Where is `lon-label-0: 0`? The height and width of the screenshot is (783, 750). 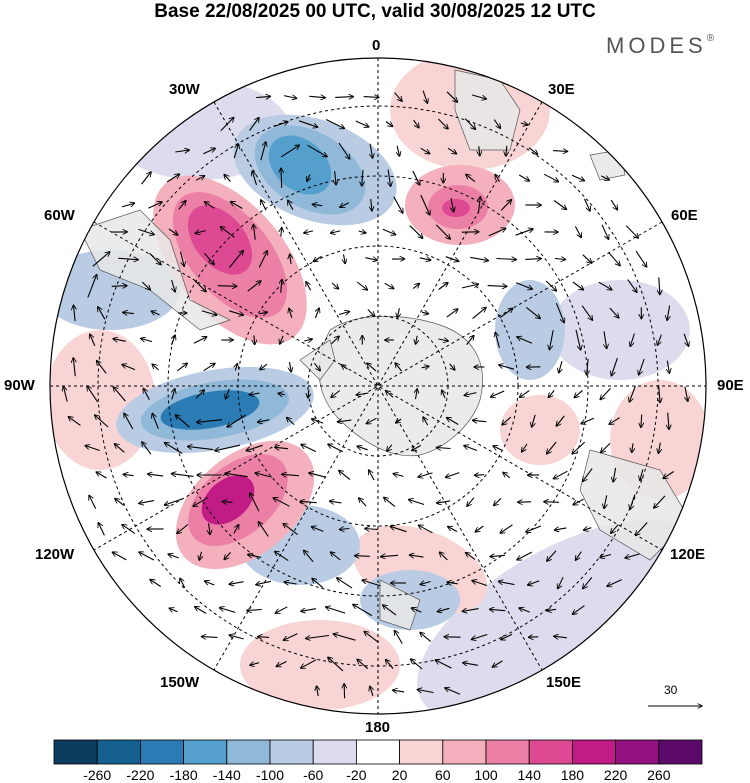
lon-label-0: 0 is located at coordinates (376, 45).